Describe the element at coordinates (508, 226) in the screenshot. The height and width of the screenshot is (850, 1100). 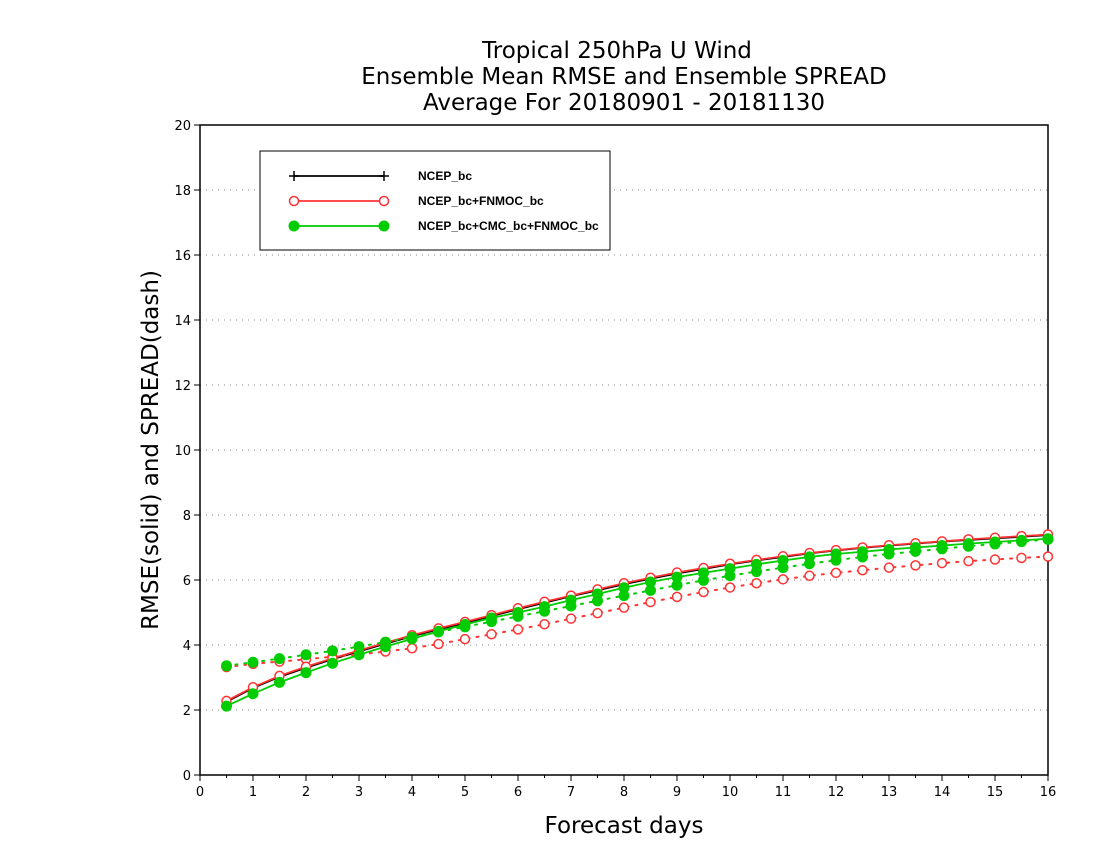
I see `legend-label: NCEP_bc+CMC_bc+FNMOC_bc` at that location.